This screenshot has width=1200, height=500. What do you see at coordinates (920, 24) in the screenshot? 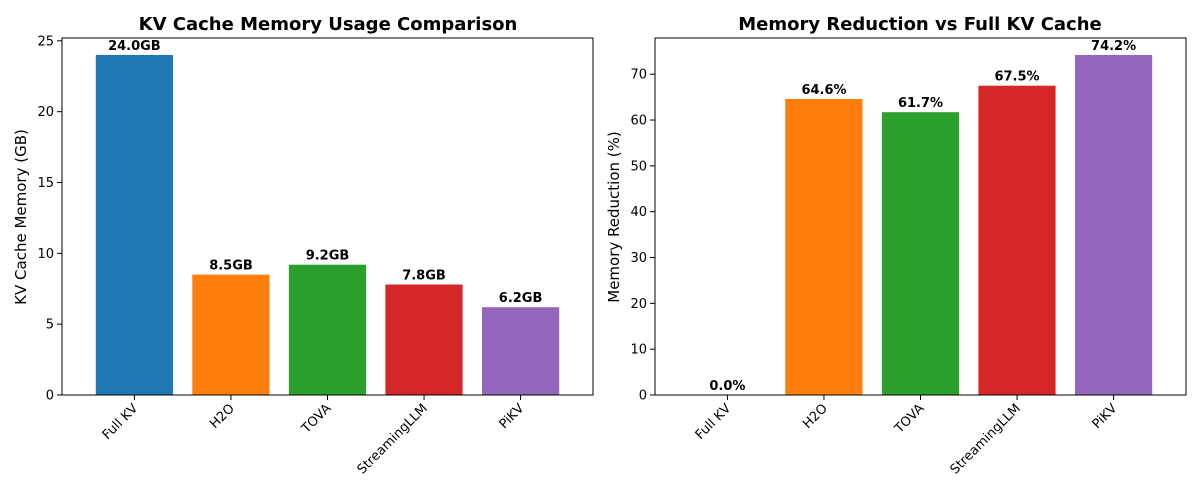
I see `chart-title: Memory Reduction vs Full KV Cache` at bounding box center [920, 24].